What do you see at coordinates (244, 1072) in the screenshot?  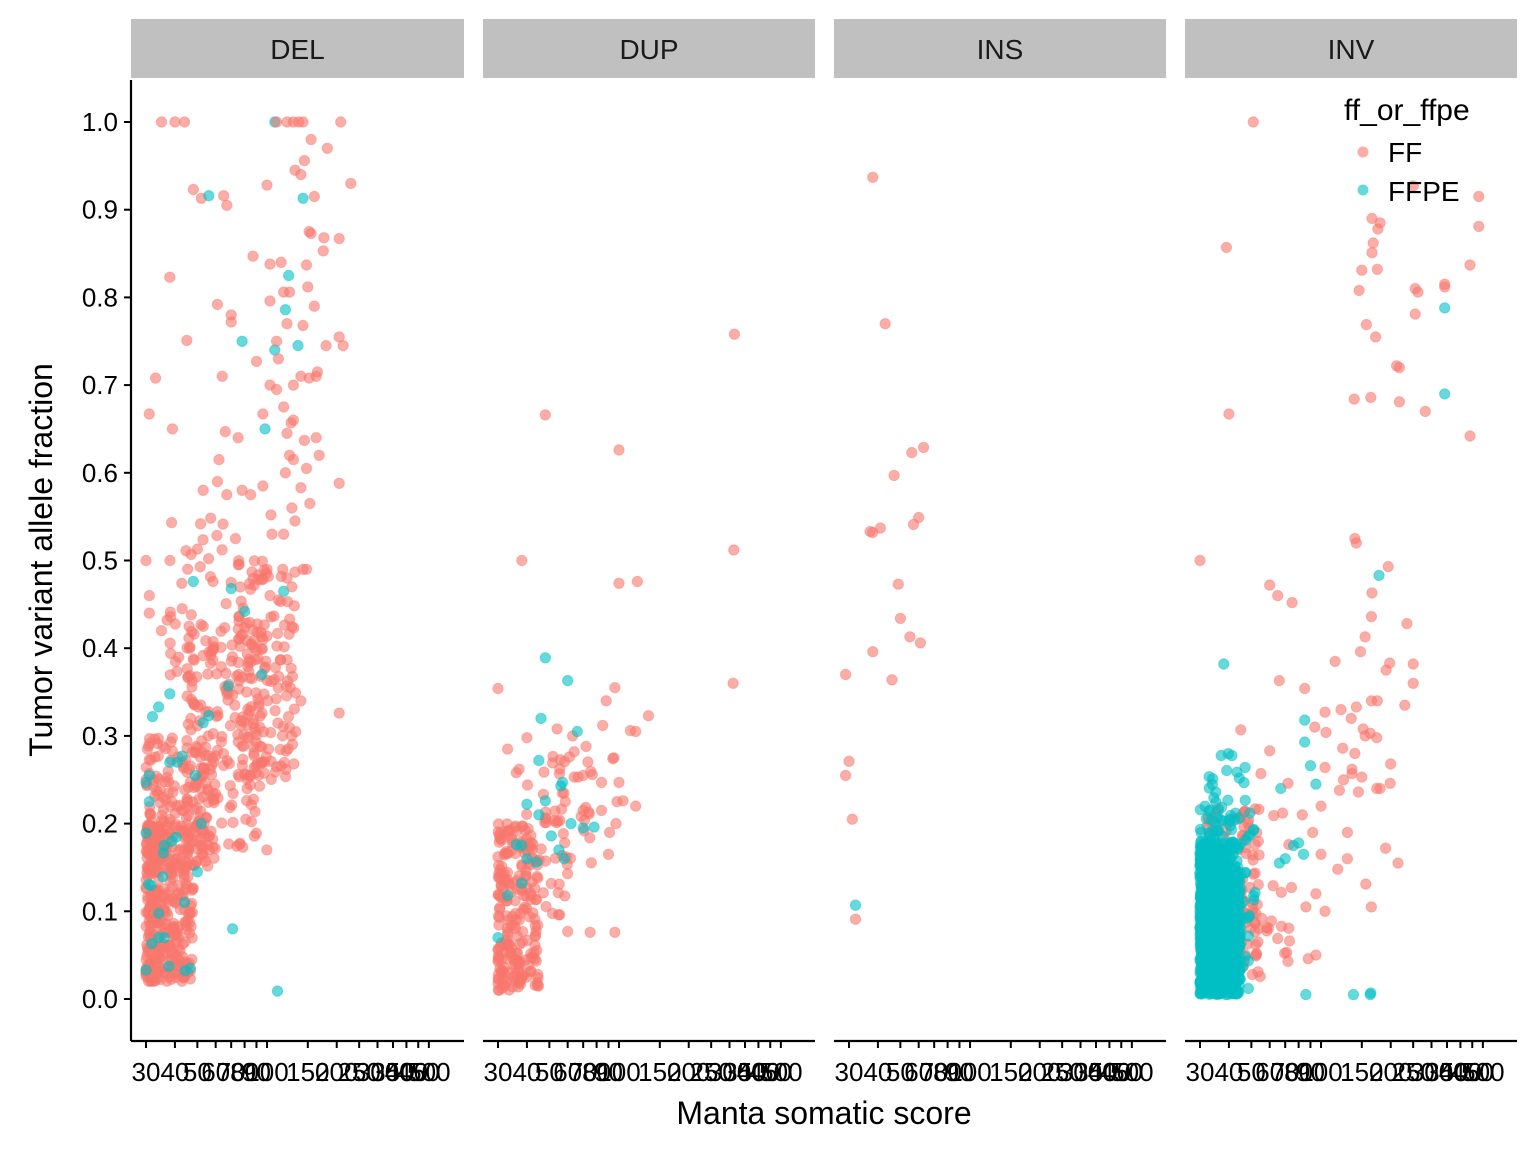 I see `x-tick-label: 80` at bounding box center [244, 1072].